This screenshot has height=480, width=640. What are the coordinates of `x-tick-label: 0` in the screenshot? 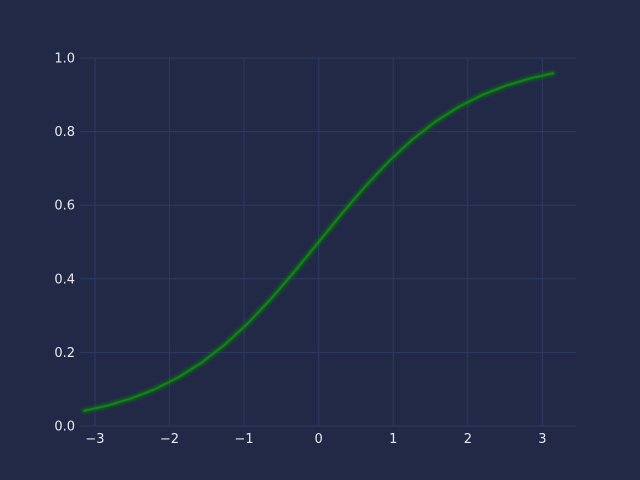 It's located at (319, 439).